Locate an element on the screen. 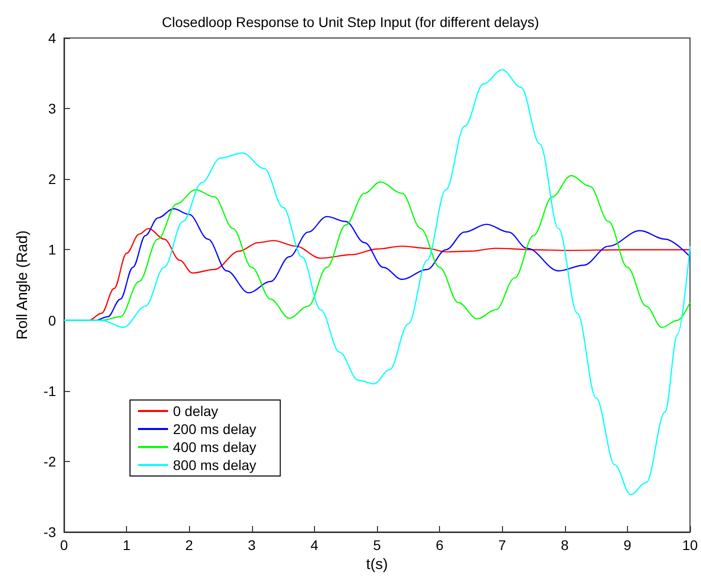 This screenshot has height=586, width=701. x-tick-label: 5 is located at coordinates (377, 545).